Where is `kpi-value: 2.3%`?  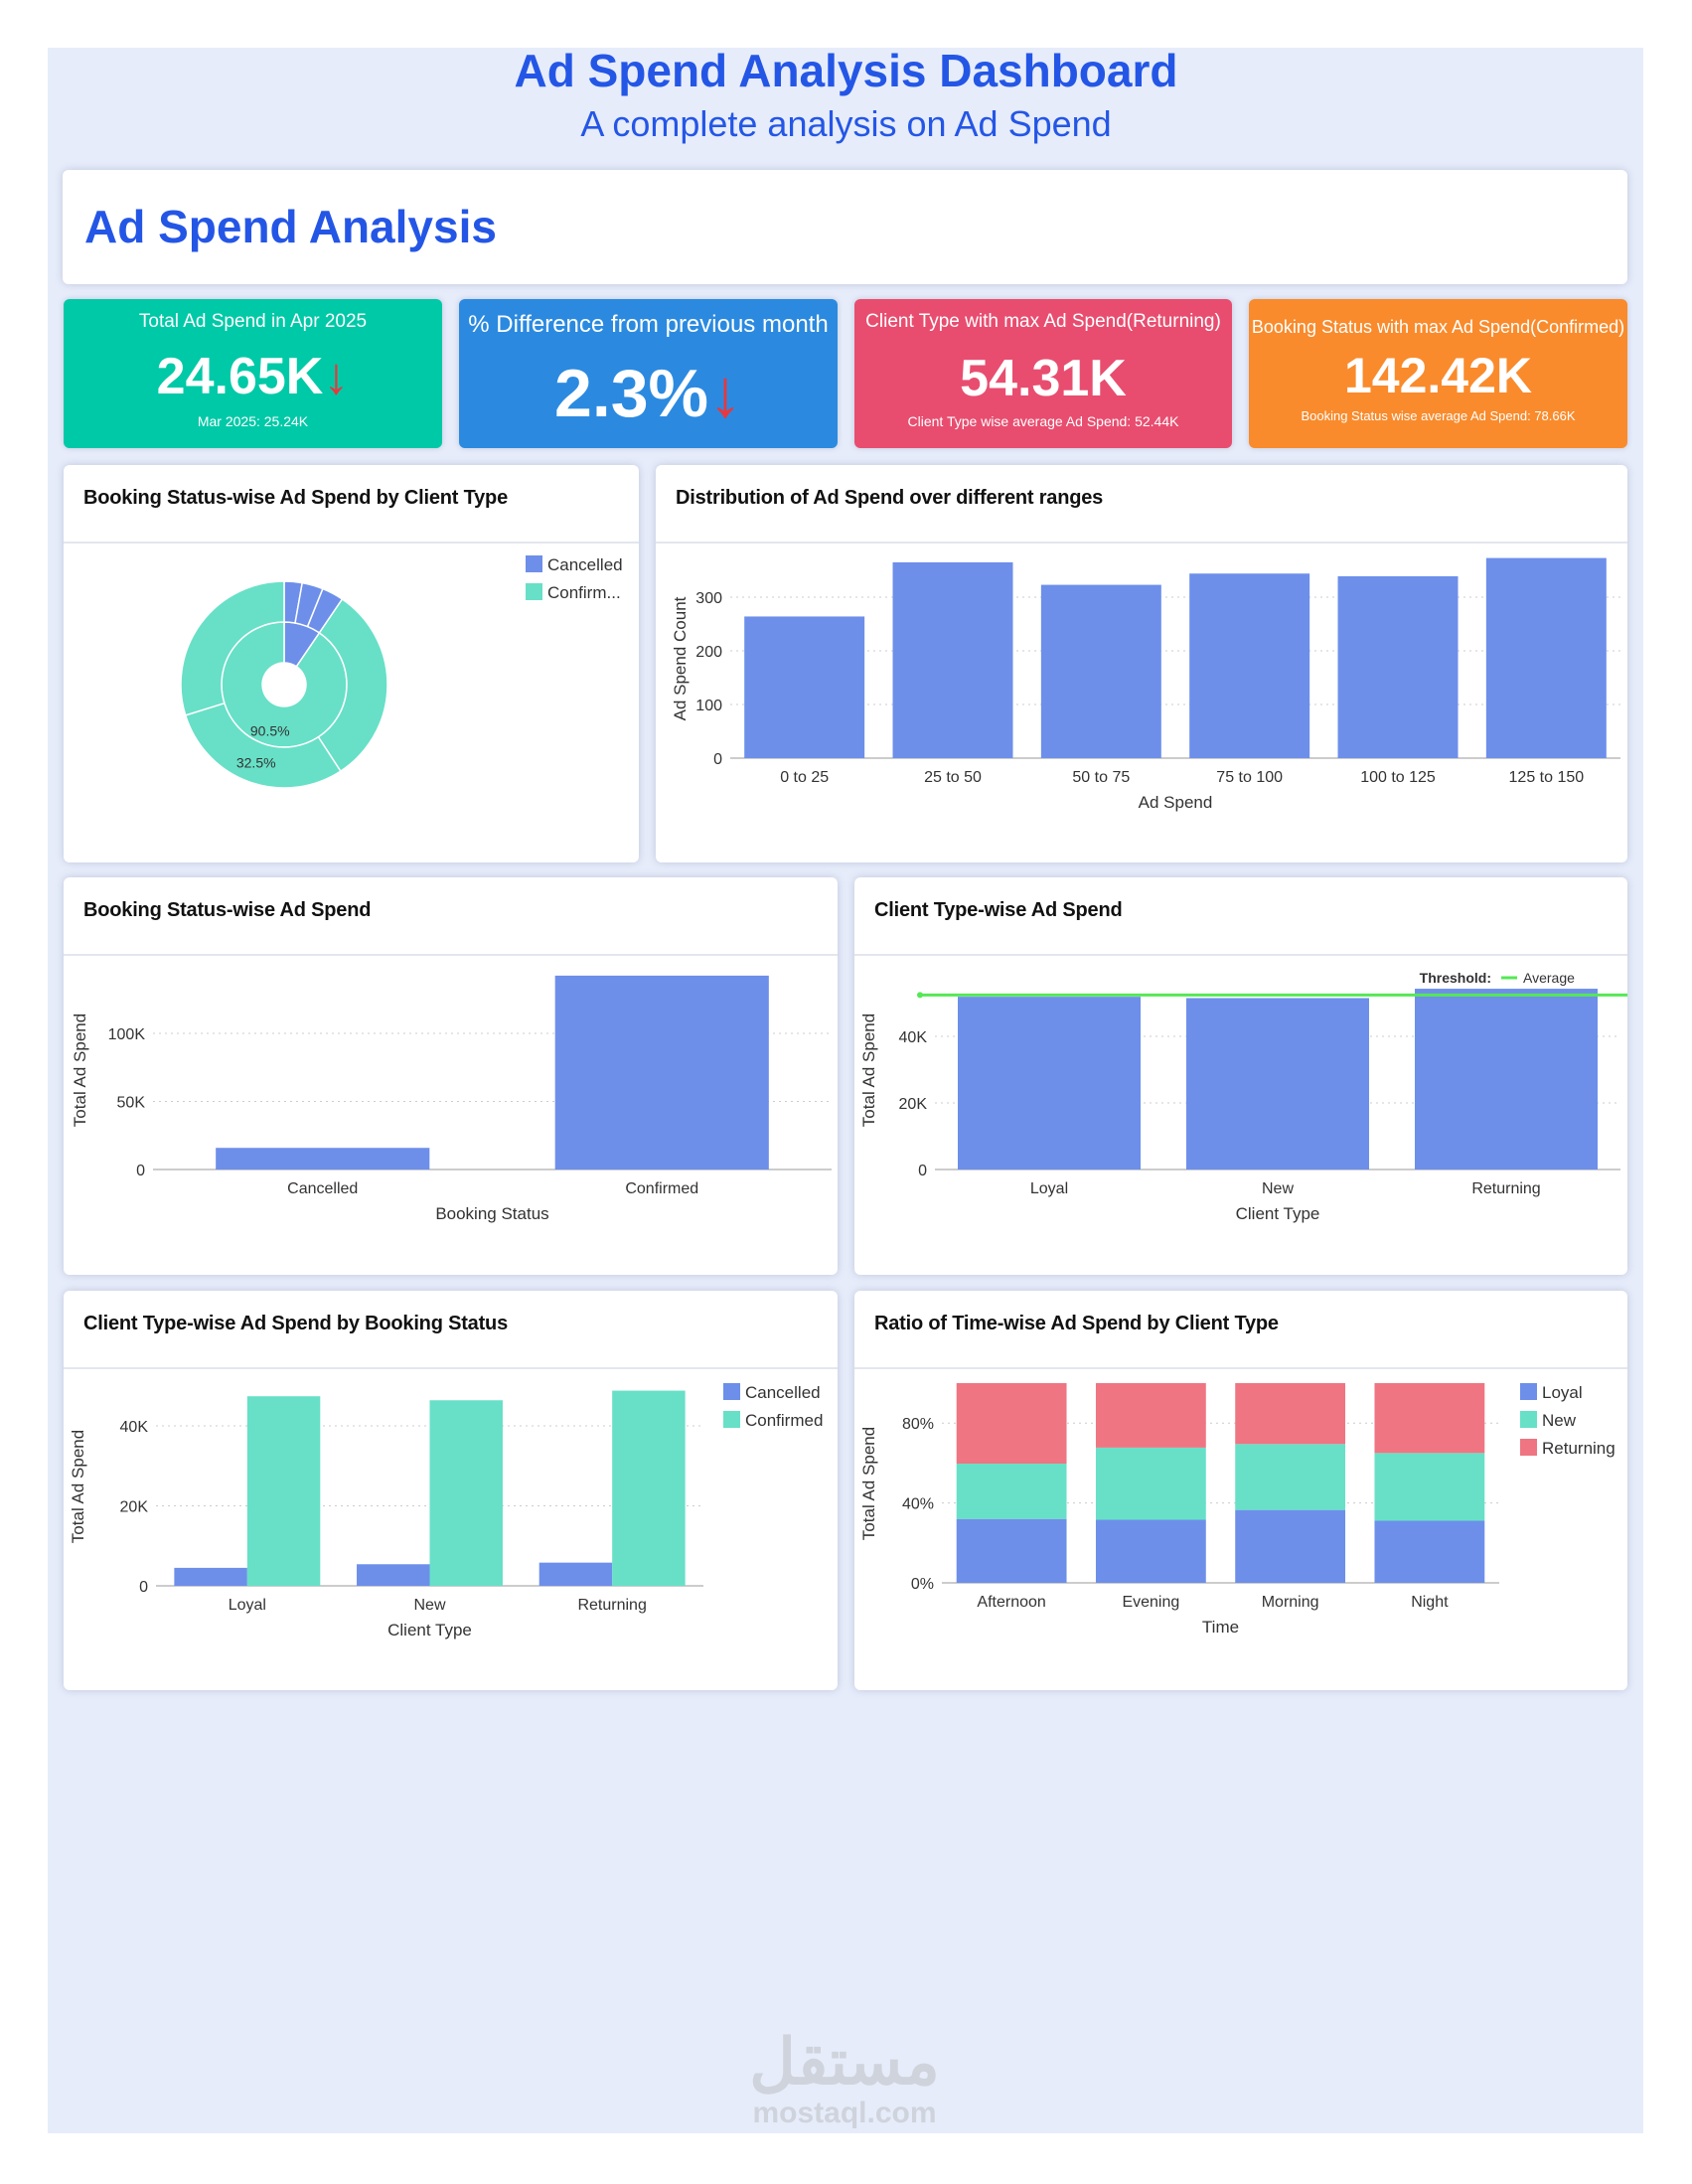 kpi-value: 2.3% is located at coordinates (631, 393).